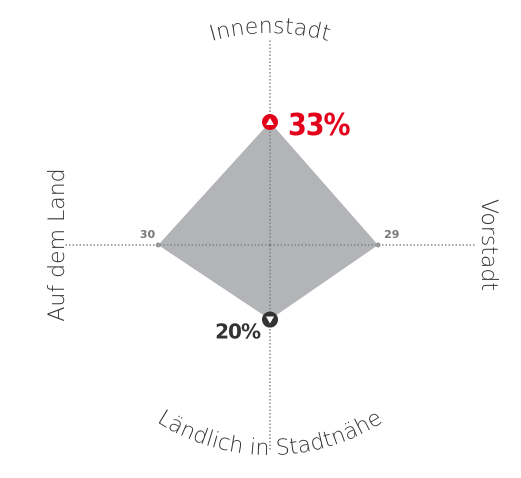 The height and width of the screenshot is (478, 521). I want to click on axis-label: Vorstadt, so click(488, 245).